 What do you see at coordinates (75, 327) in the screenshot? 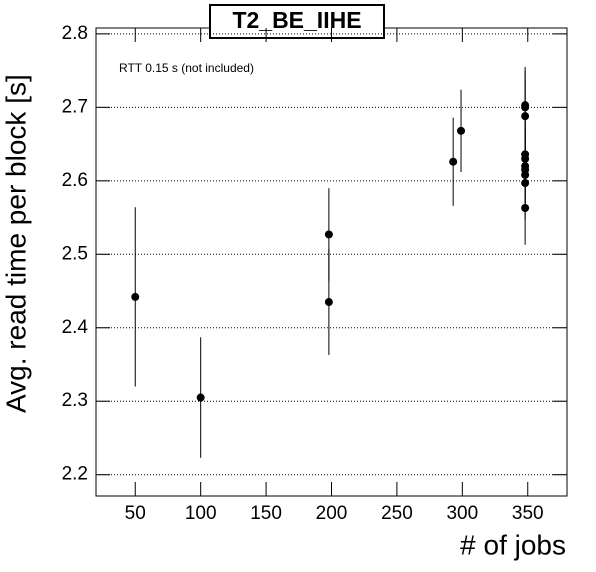
I see `y-tick-label: 2.4` at bounding box center [75, 327].